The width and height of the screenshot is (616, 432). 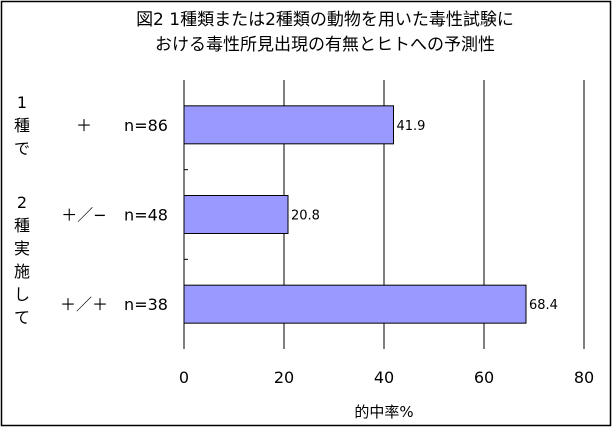 I want to click on sample-size-label: n=48, so click(x=146, y=215).